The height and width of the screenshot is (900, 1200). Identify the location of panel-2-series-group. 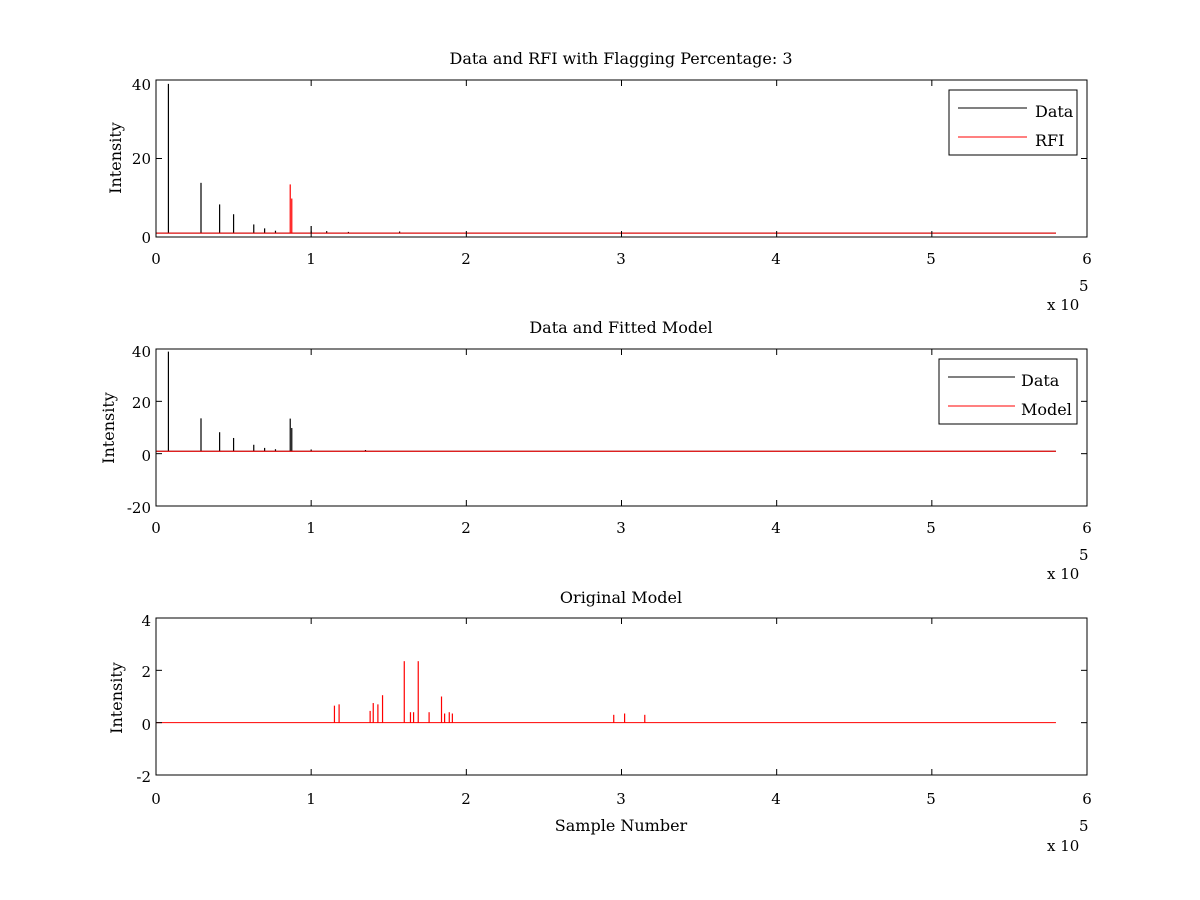
(606, 401).